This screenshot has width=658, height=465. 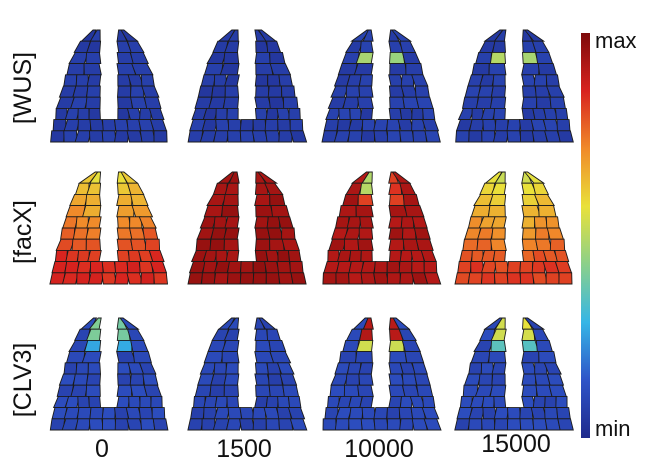 What do you see at coordinates (609, 234) in the screenshot?
I see `colorbar: max min` at bounding box center [609, 234].